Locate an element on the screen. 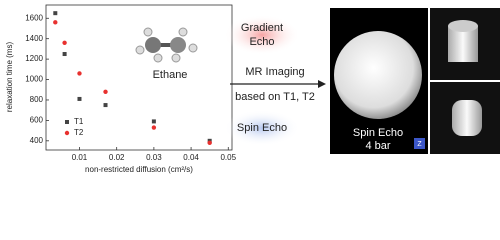 This screenshot has height=240, width=500. annotation: Ethane is located at coordinates (170, 75).